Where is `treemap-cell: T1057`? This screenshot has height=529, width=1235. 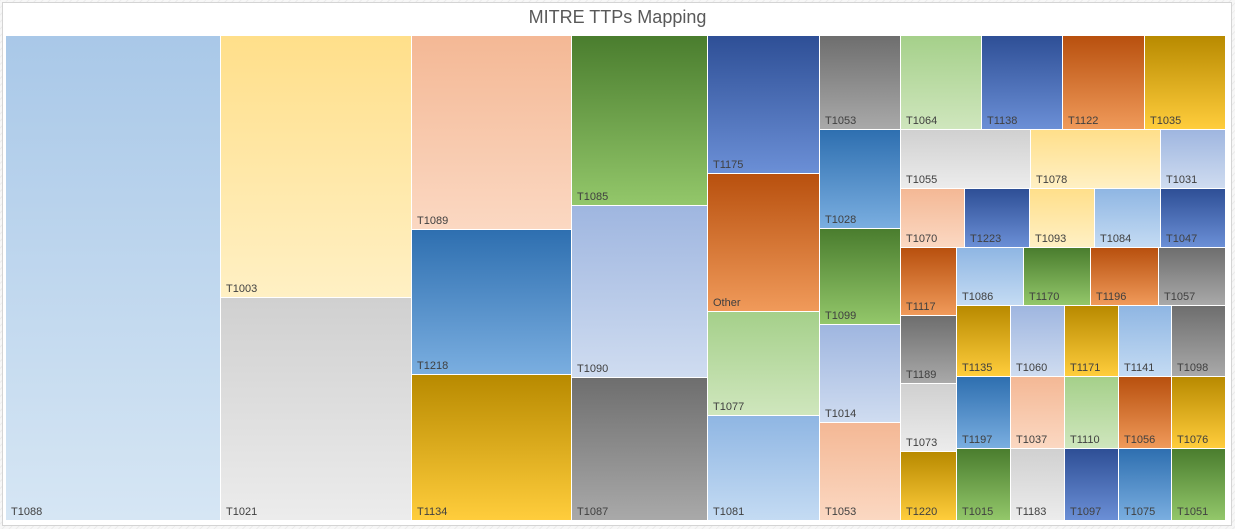 treemap-cell: T1057 is located at coordinates (1192, 277).